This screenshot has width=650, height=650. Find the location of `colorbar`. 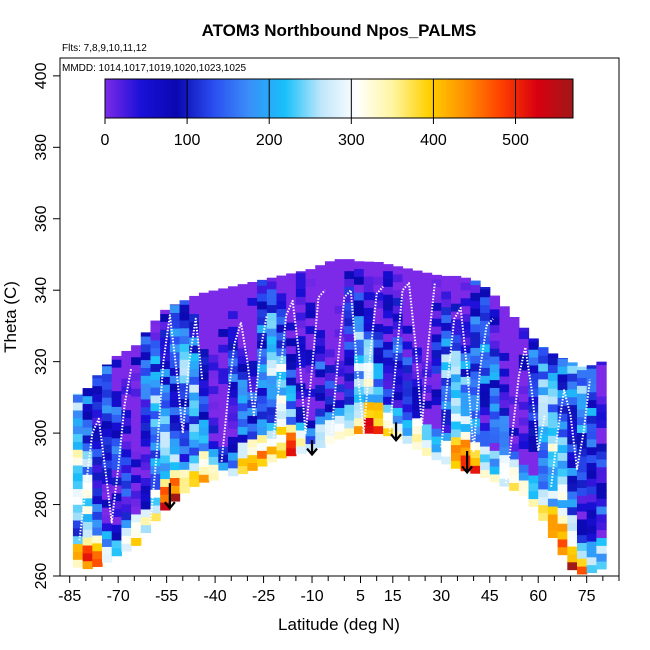

colorbar is located at coordinates (339, 98).